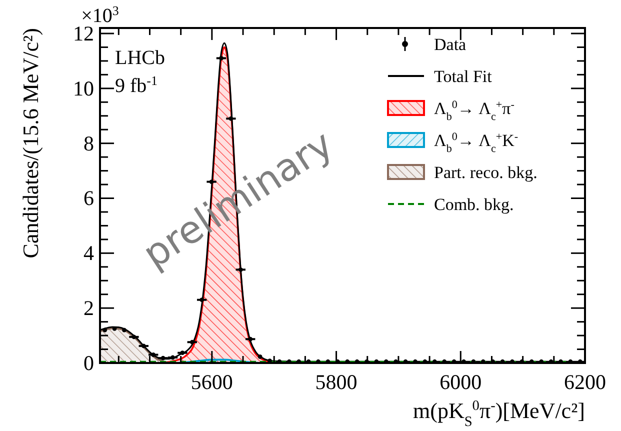 The height and width of the screenshot is (431, 621). Describe the element at coordinates (89, 253) in the screenshot. I see `y-tick-label: 4` at that location.